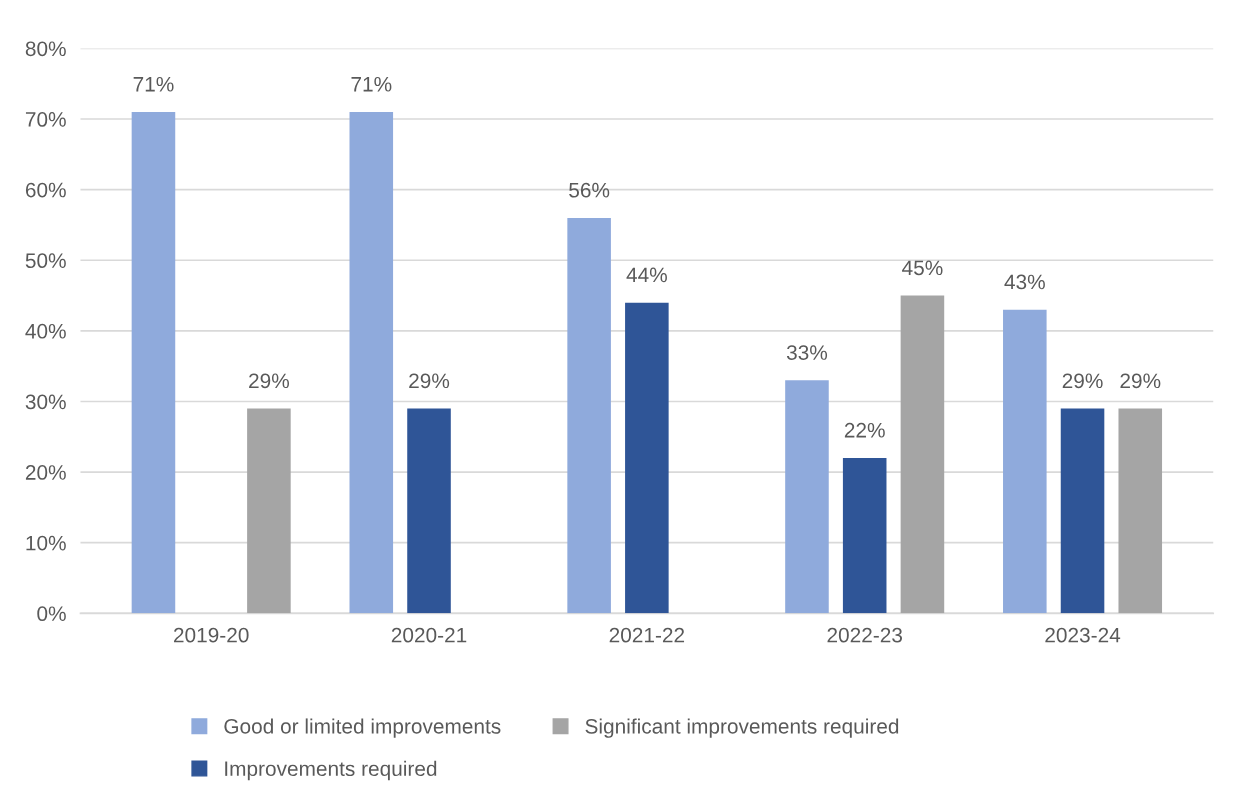  I want to click on y-tick-label: 80%, so click(45, 49).